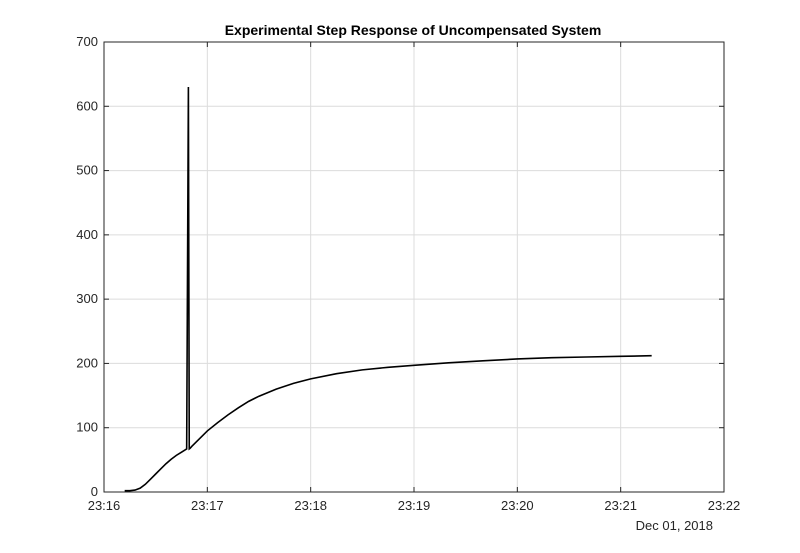 The width and height of the screenshot is (800, 553). What do you see at coordinates (87, 362) in the screenshot?
I see `y-tick-label: 200` at bounding box center [87, 362].